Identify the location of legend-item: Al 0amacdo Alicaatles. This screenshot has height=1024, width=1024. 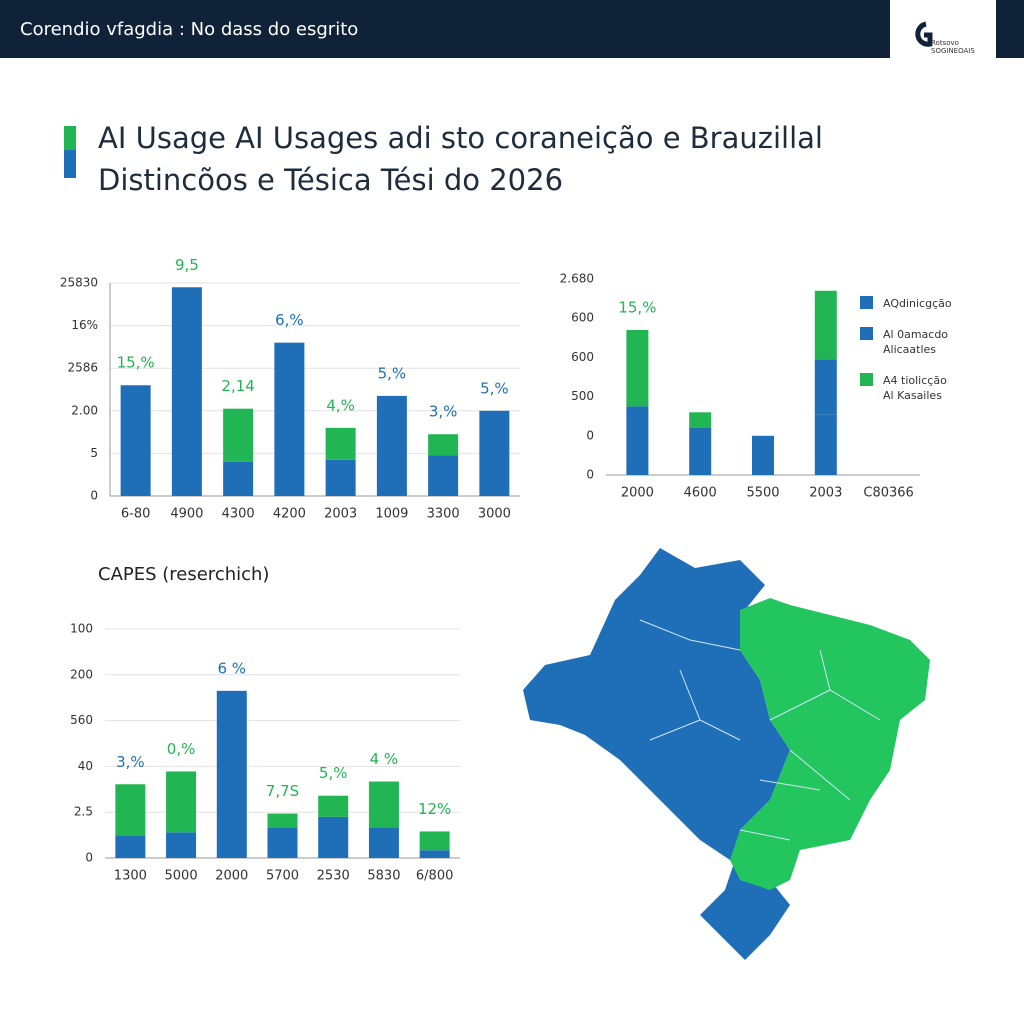
(920, 342).